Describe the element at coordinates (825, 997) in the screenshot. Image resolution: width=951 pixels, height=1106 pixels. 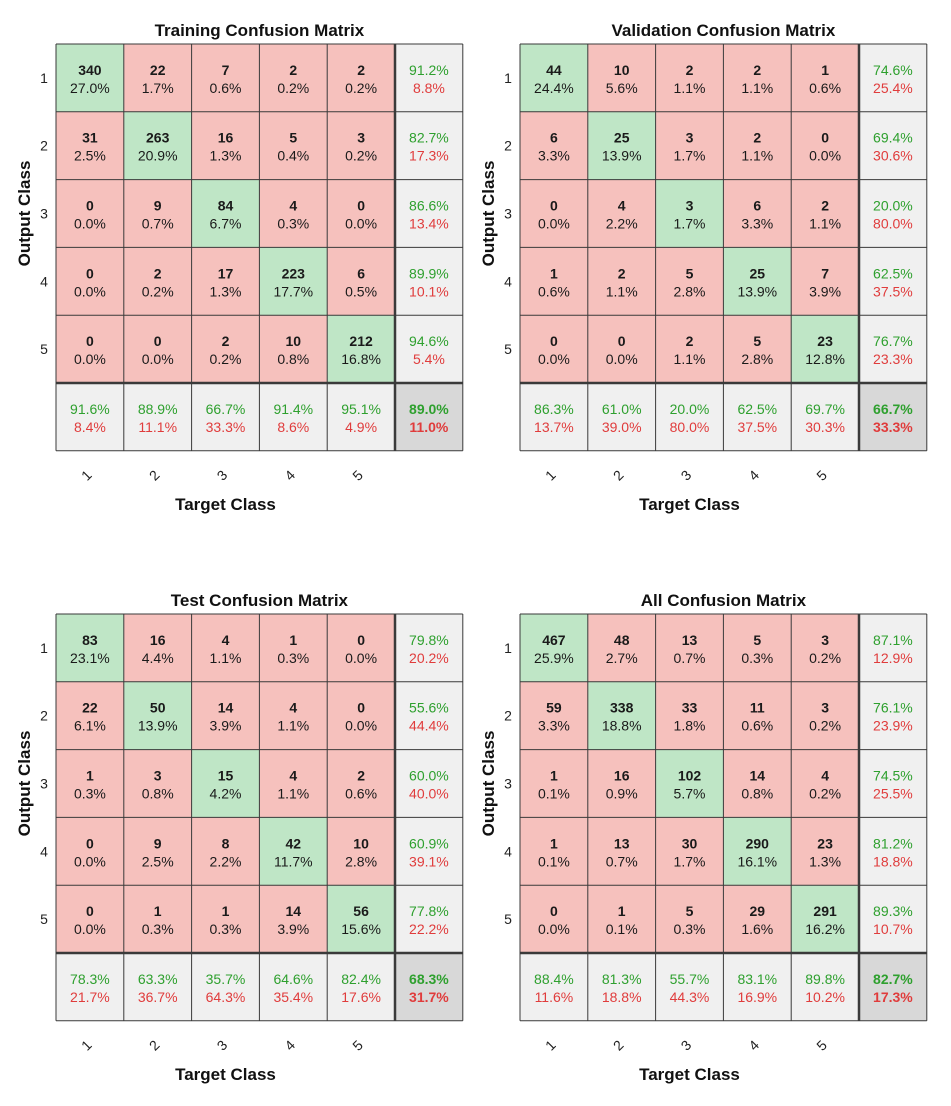
I see `col-error: 10.2%` at that location.